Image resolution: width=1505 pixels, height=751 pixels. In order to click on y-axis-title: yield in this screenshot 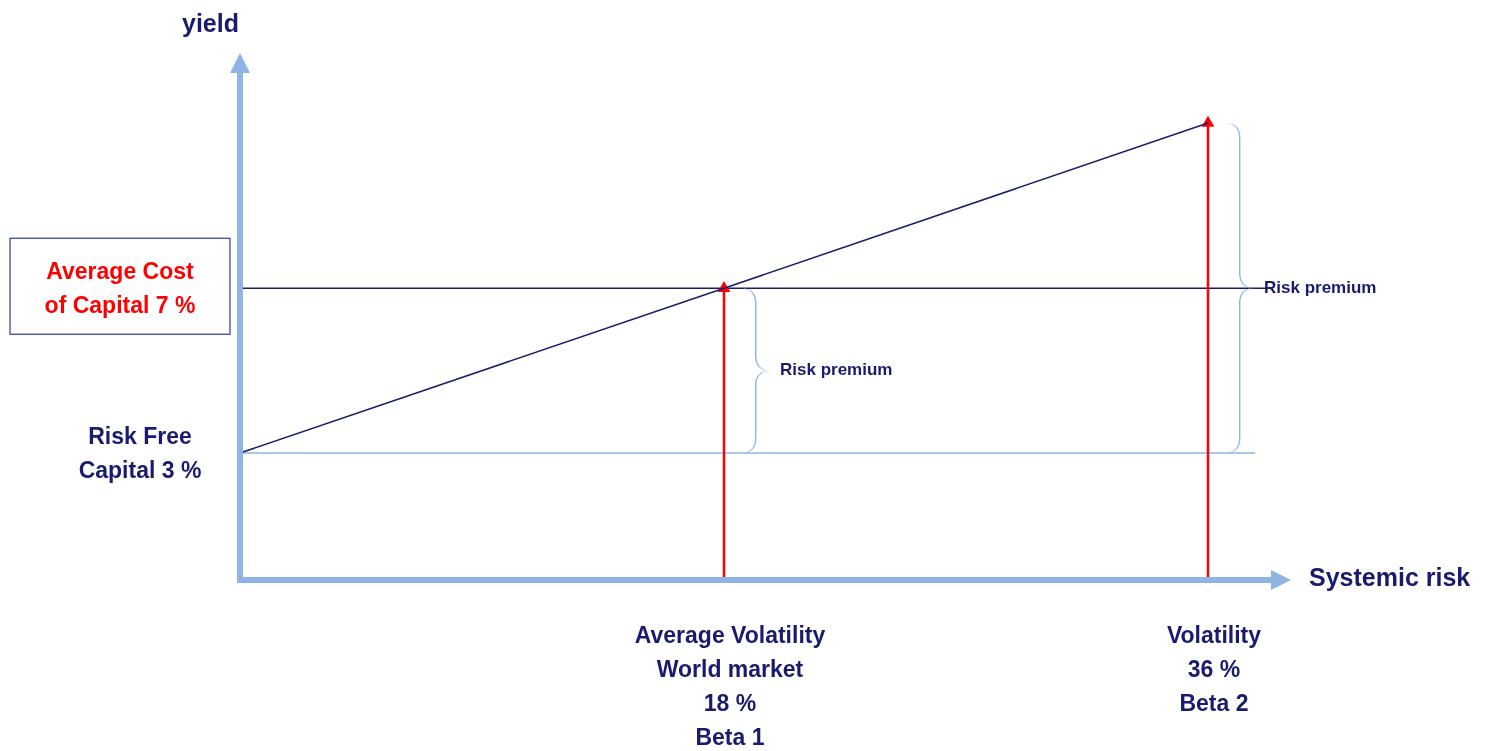, I will do `click(210, 23)`.